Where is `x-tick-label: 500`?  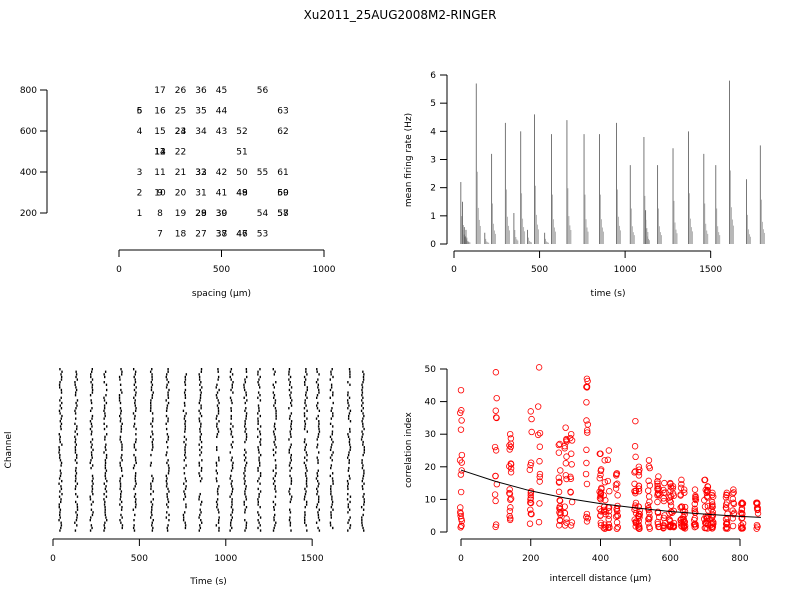 x-tick-label: 500 is located at coordinates (139, 559).